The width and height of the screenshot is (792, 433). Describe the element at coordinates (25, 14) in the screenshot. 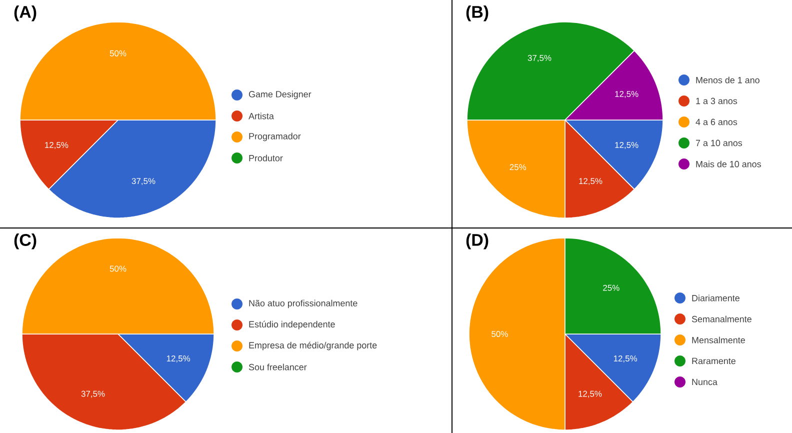

I see `chart-title: (A)` at that location.